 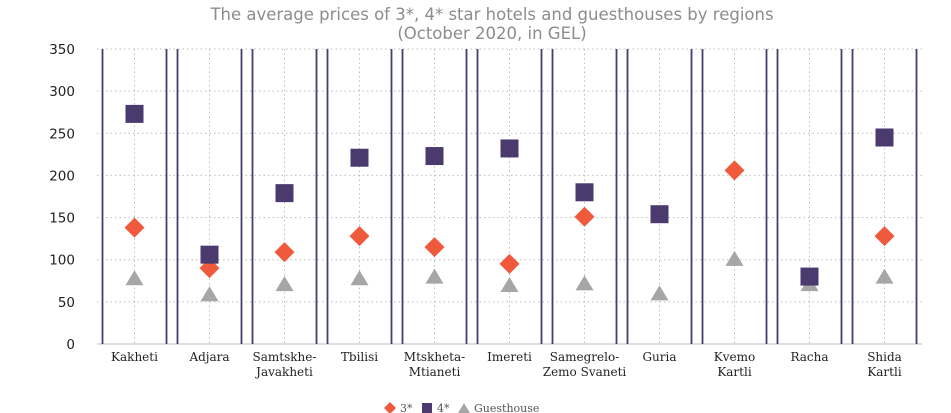 What do you see at coordinates (506, 407) in the screenshot?
I see `legend-label: Guesthouse` at bounding box center [506, 407].